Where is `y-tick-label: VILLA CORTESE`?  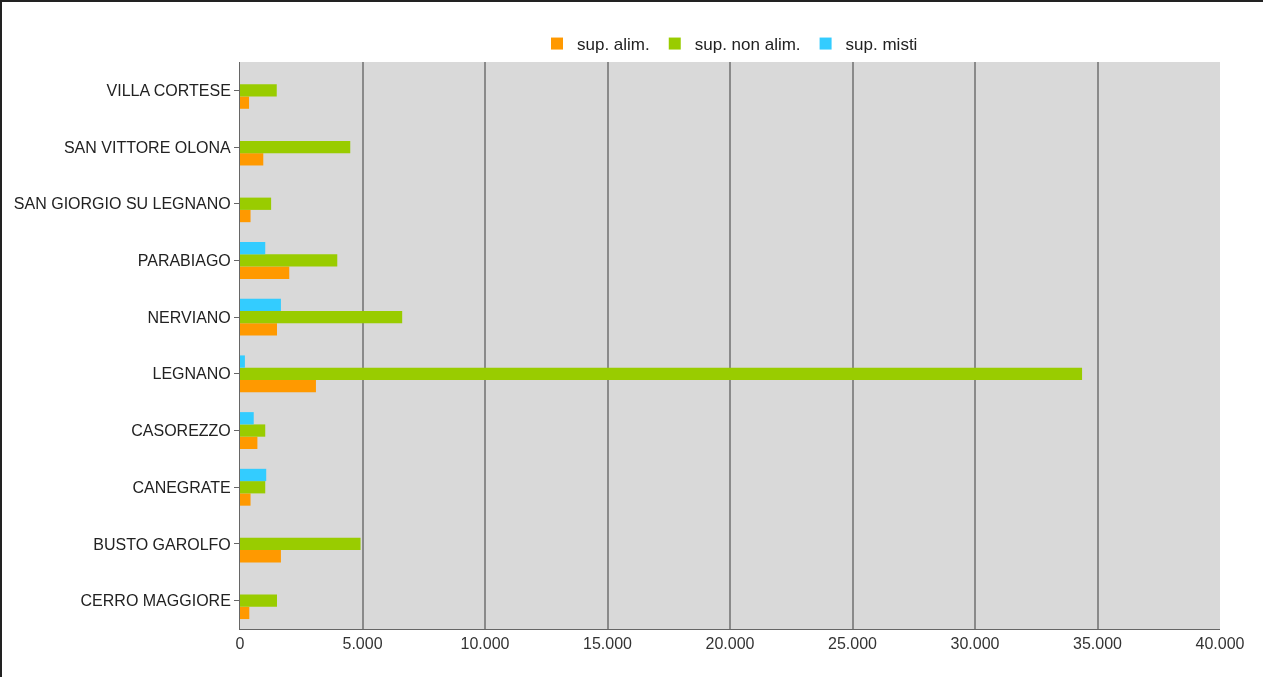 y-tick-label: VILLA CORTESE is located at coordinates (168, 90).